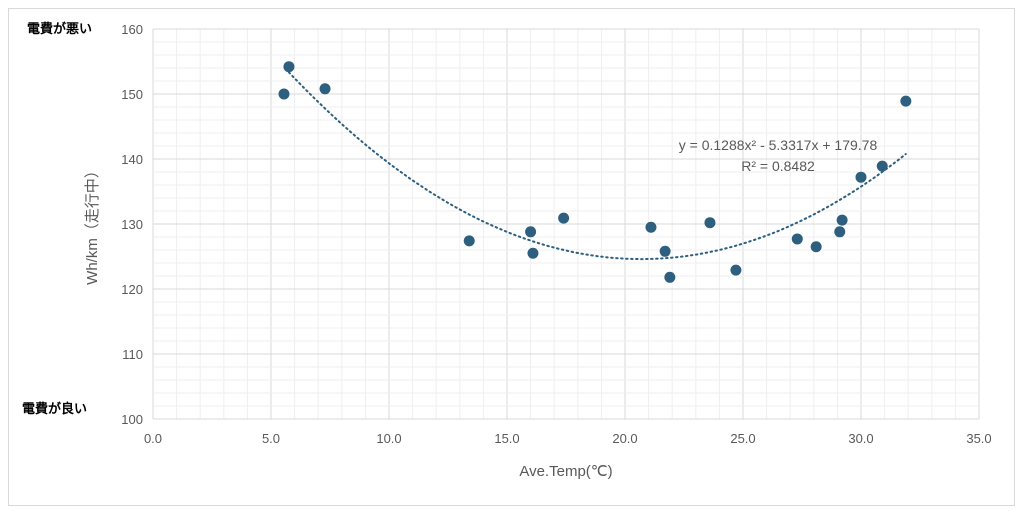 This screenshot has height=515, width=1024. Describe the element at coordinates (132, 94) in the screenshot. I see `y-tick-label: 150` at that location.